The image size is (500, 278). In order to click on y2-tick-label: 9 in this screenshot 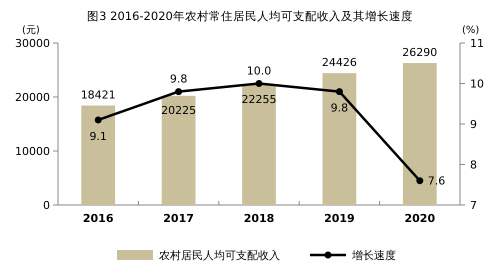, I will do `click(473, 124)`.